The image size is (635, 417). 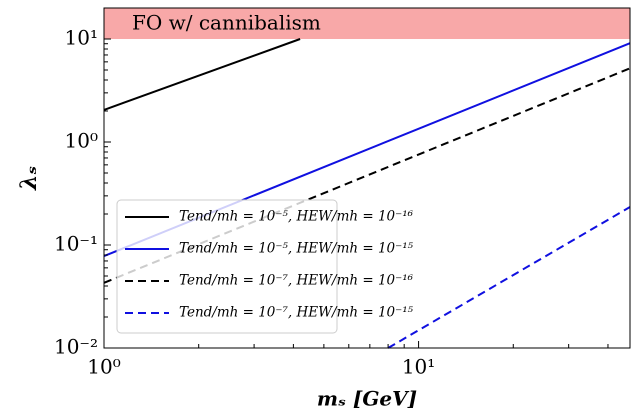 What do you see at coordinates (81, 38) in the screenshot?
I see `y-tick-label: 10¹` at bounding box center [81, 38].